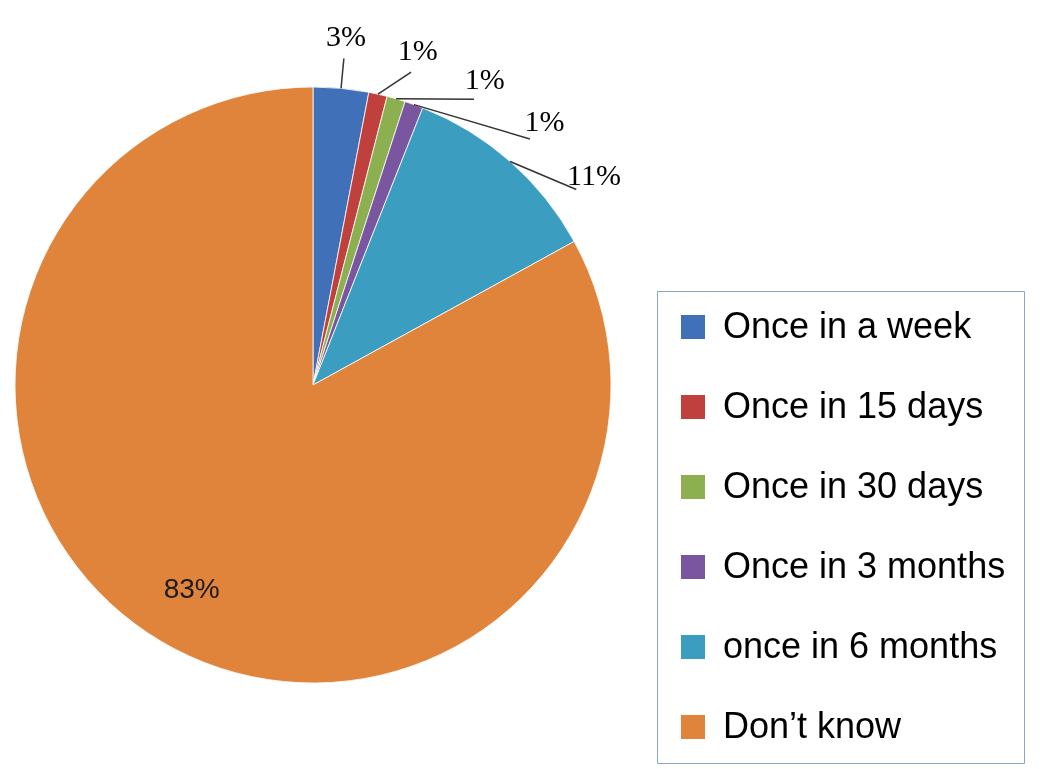 The width and height of the screenshot is (1047, 769). I want to click on legend-label: Don’t know, so click(813, 725).